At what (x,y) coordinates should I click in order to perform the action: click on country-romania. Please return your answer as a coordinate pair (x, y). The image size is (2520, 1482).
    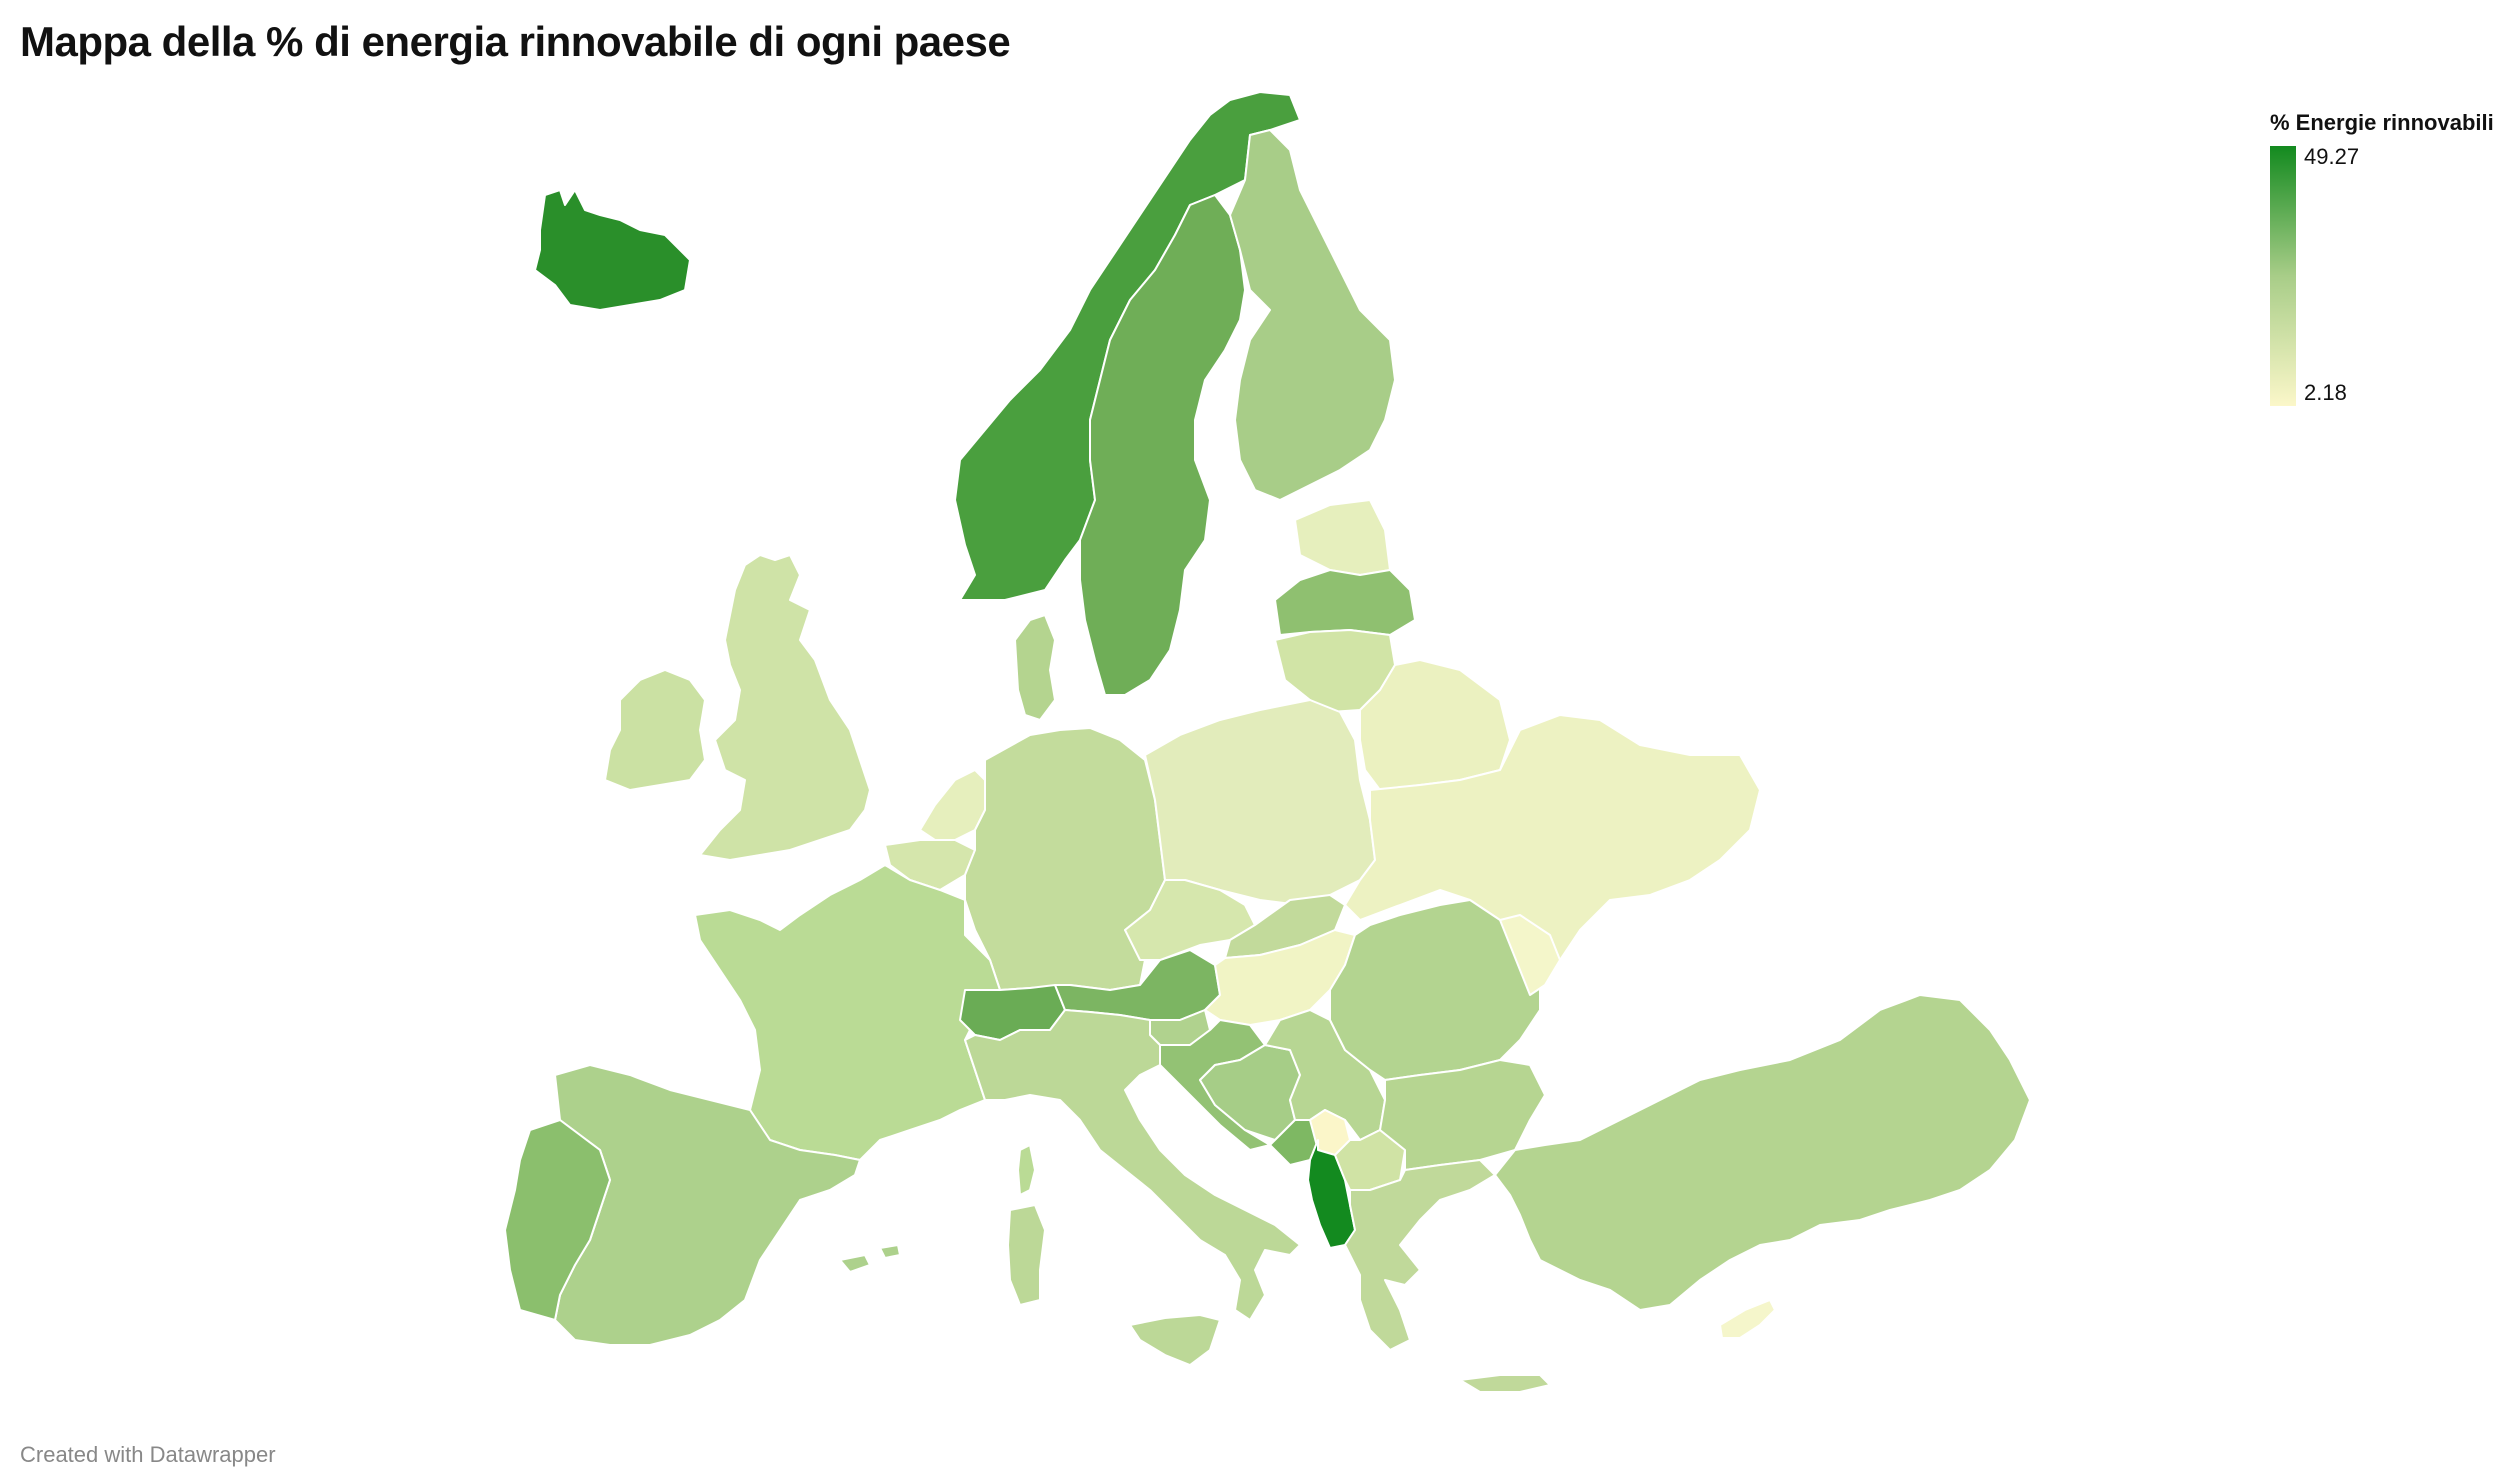
    Looking at the image, I should click on (1435, 990).